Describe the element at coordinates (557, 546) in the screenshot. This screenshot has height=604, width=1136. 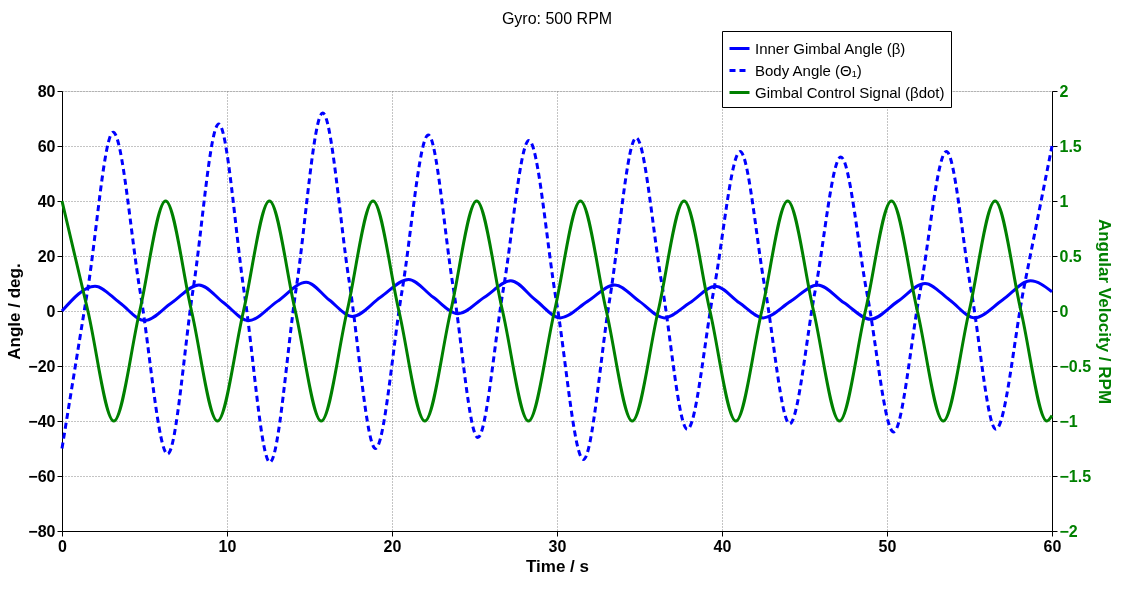
I see `x-tick-label: 30` at that location.